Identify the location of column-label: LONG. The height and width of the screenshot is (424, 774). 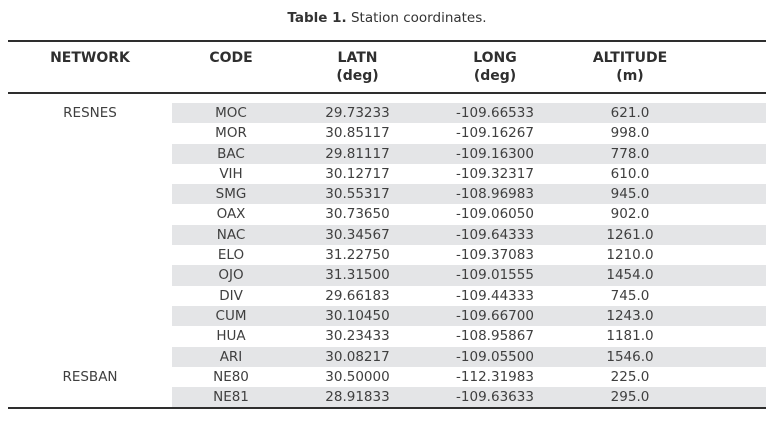
(495, 58).